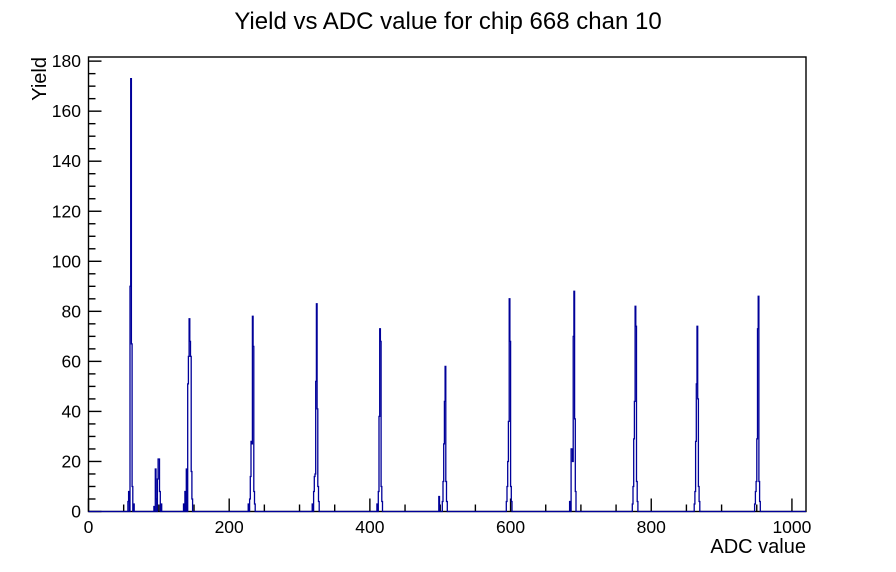  I want to click on y-tick-label: 80, so click(72, 311).